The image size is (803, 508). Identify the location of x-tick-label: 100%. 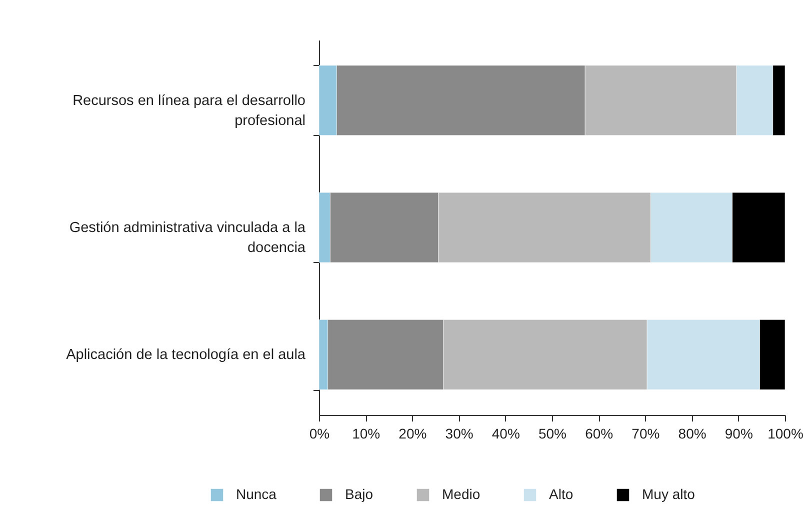
(785, 434).